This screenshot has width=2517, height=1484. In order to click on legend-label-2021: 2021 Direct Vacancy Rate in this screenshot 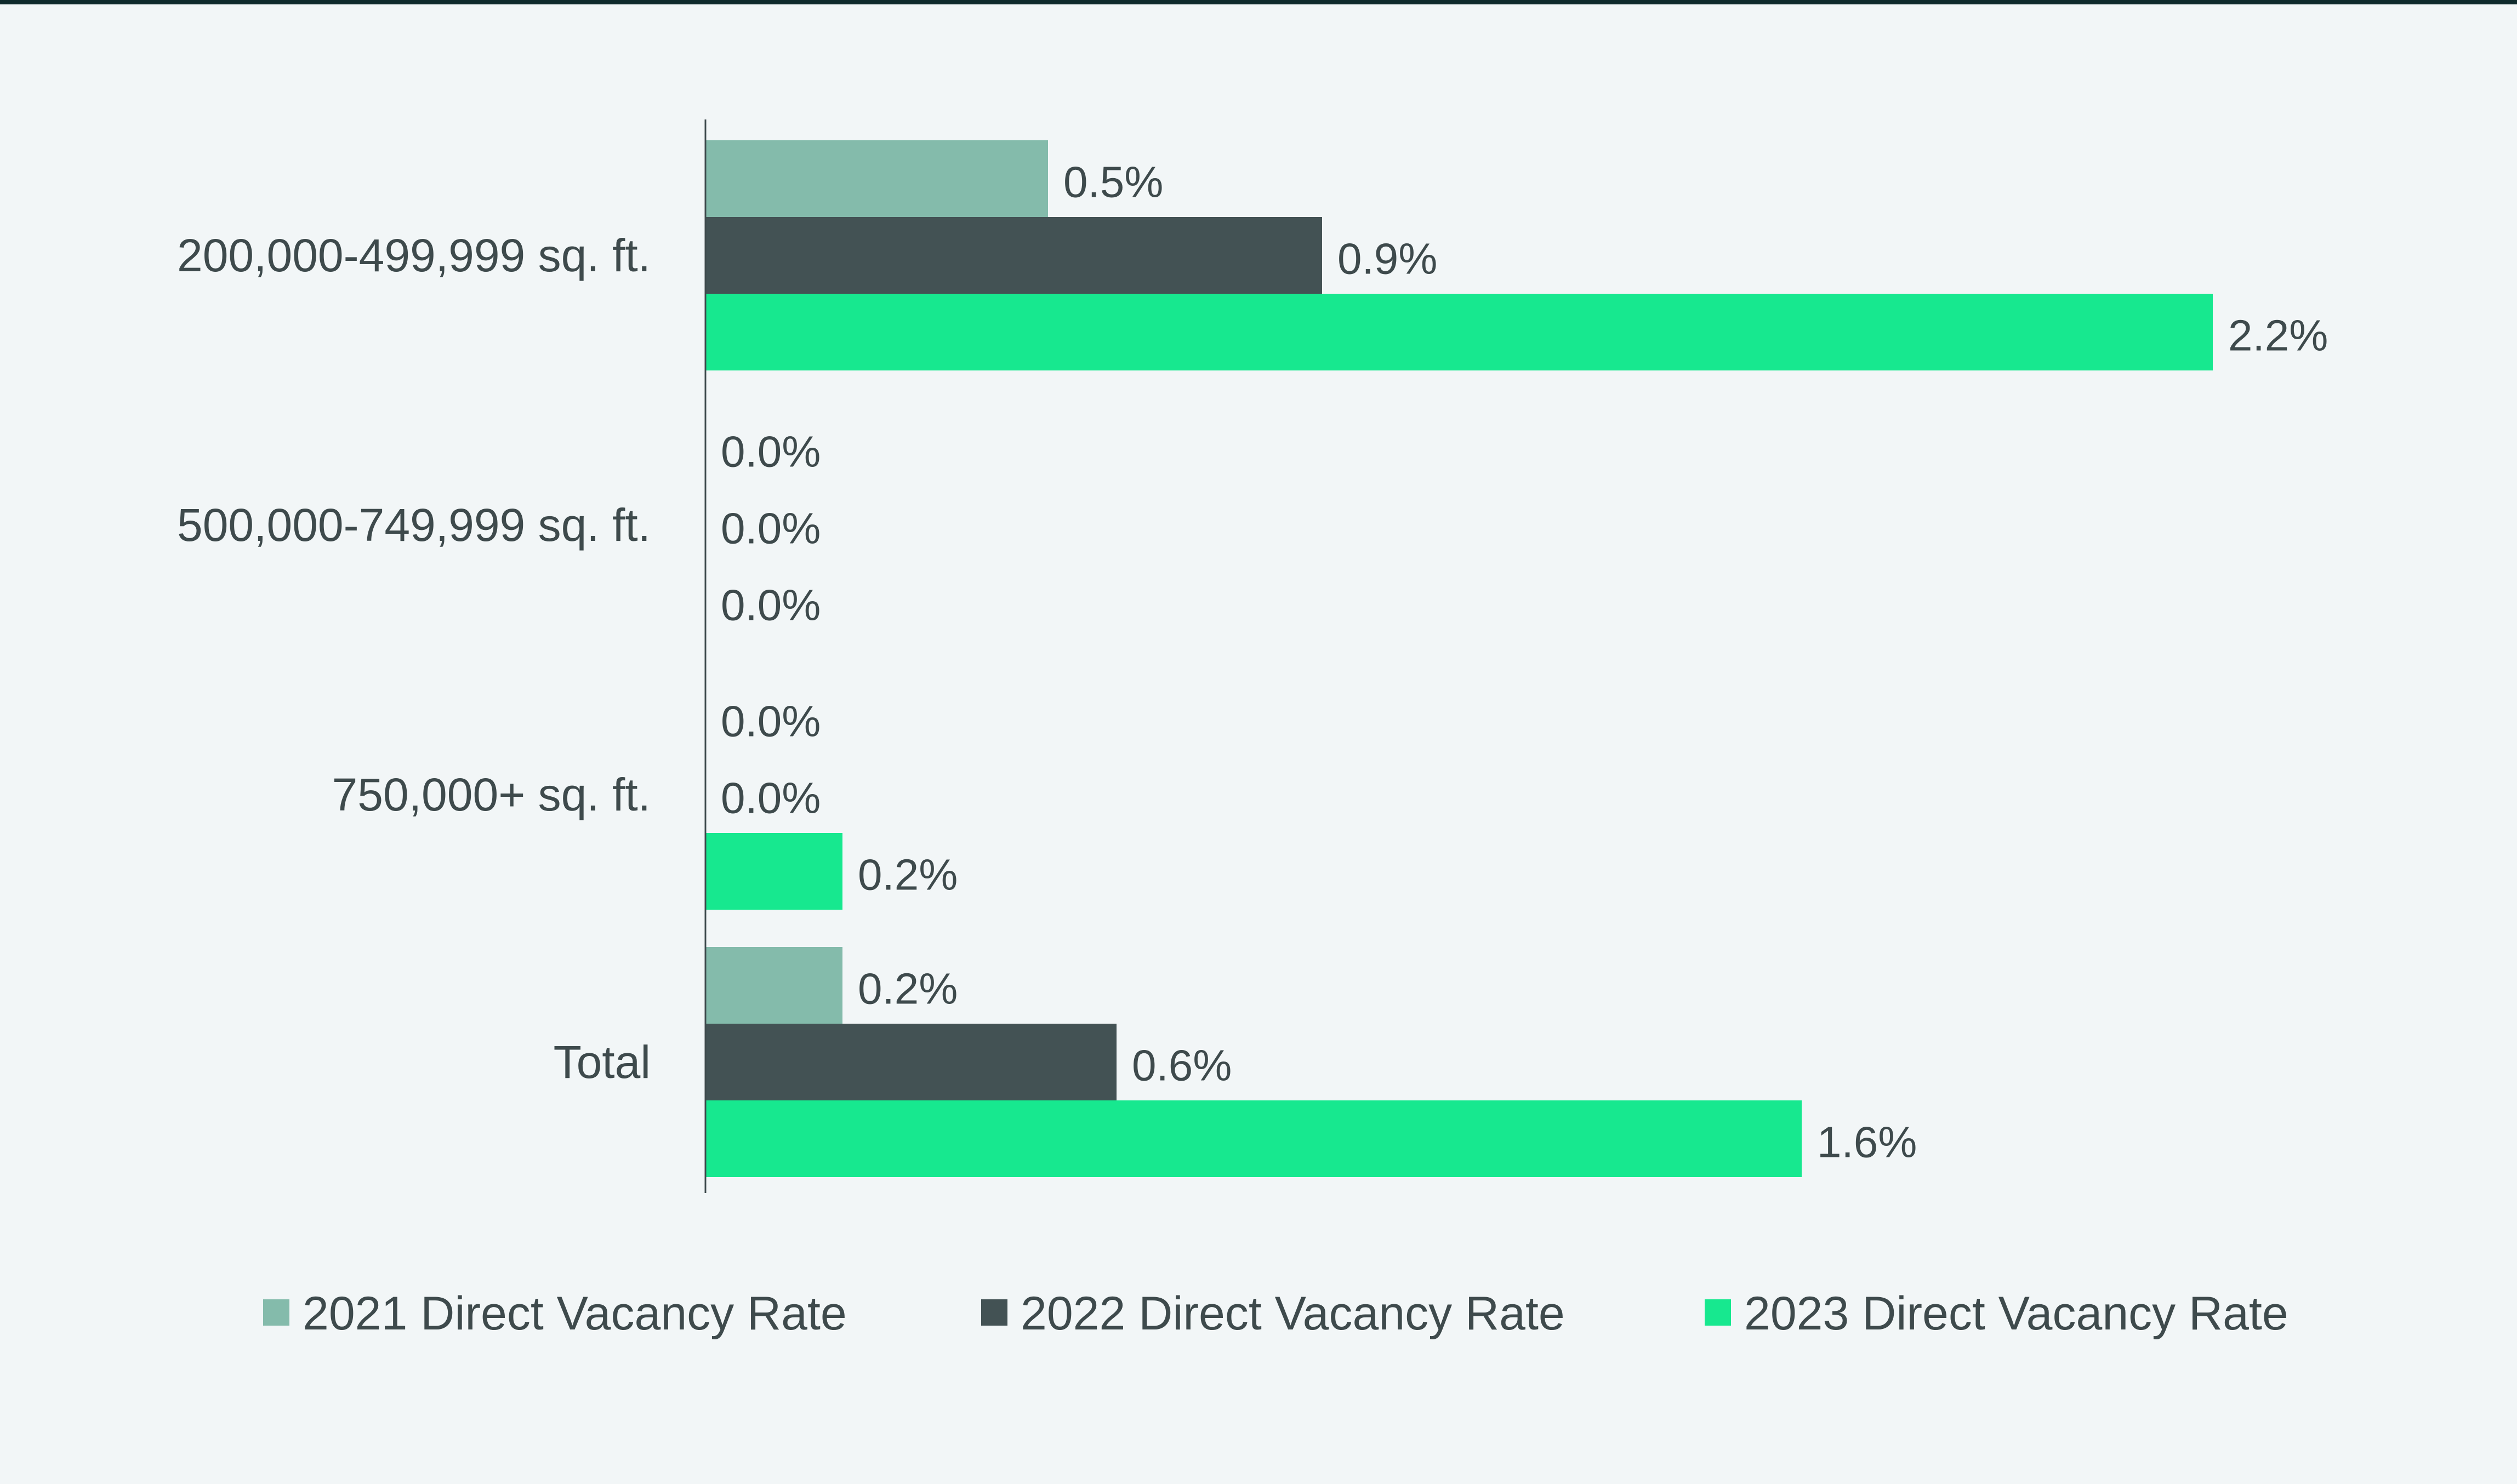, I will do `click(575, 1313)`.